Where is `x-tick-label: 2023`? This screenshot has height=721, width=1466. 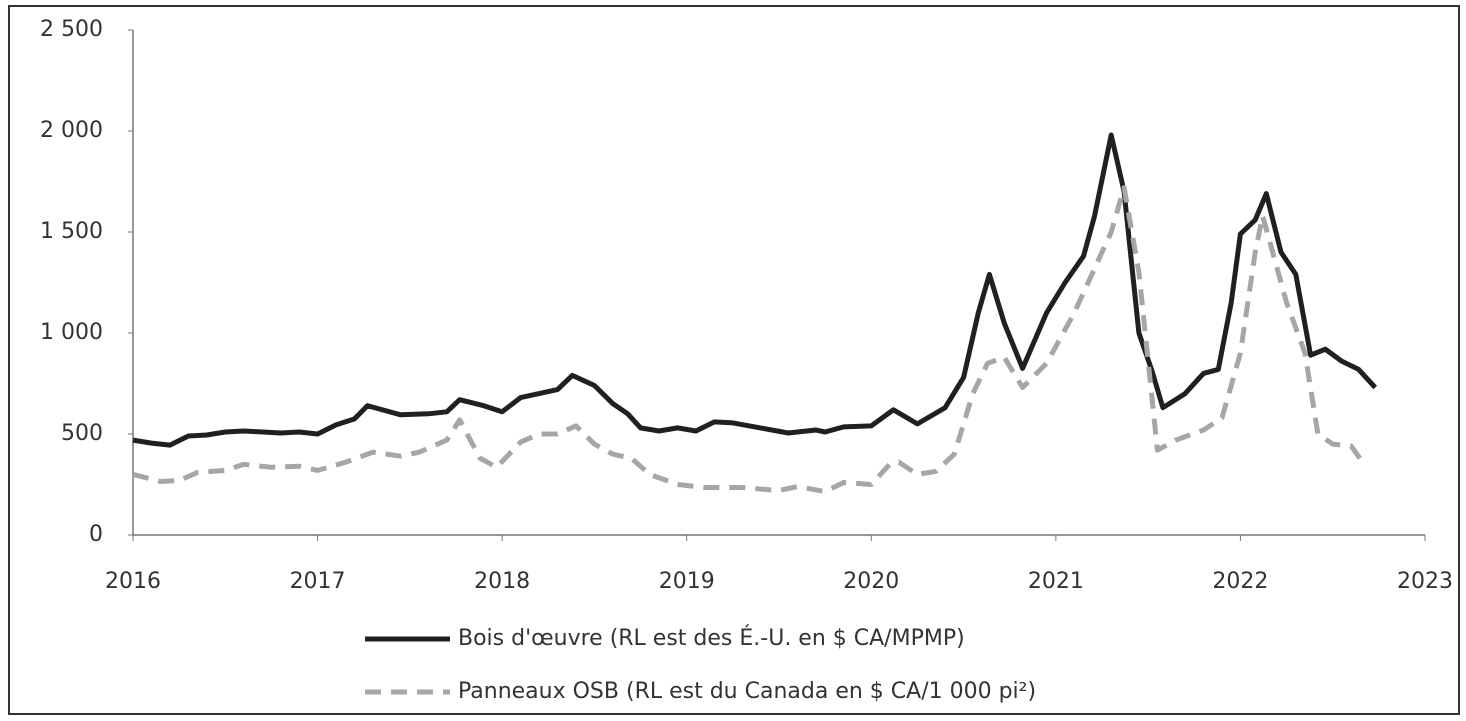
x-tick-label: 2023 is located at coordinates (1425, 581).